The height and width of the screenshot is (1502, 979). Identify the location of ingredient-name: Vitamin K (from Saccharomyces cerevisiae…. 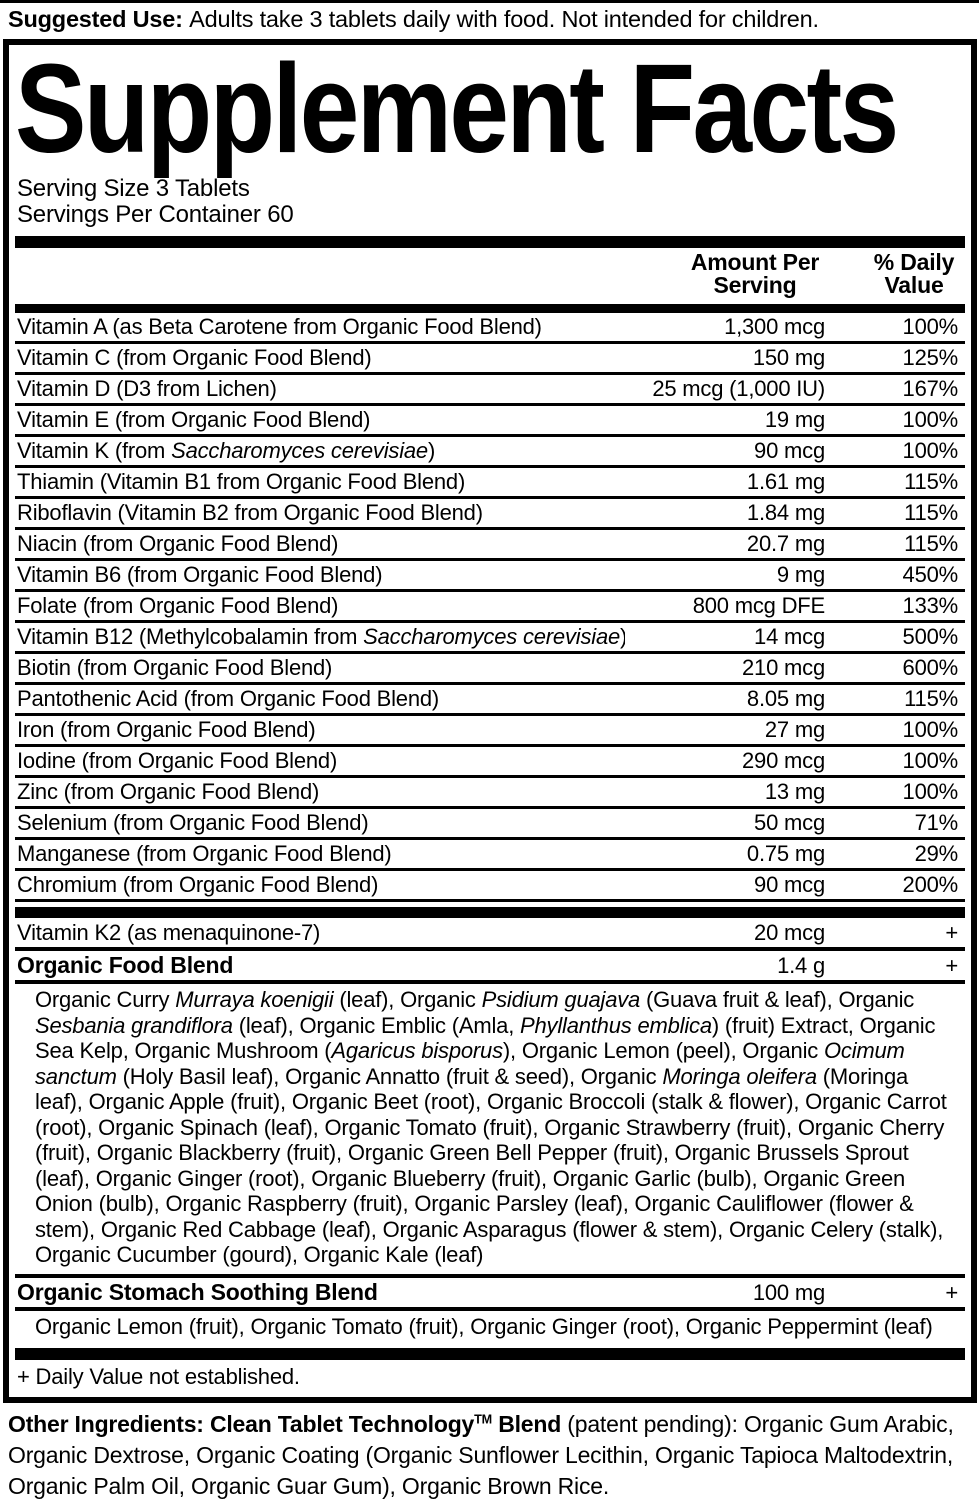
(320, 451).